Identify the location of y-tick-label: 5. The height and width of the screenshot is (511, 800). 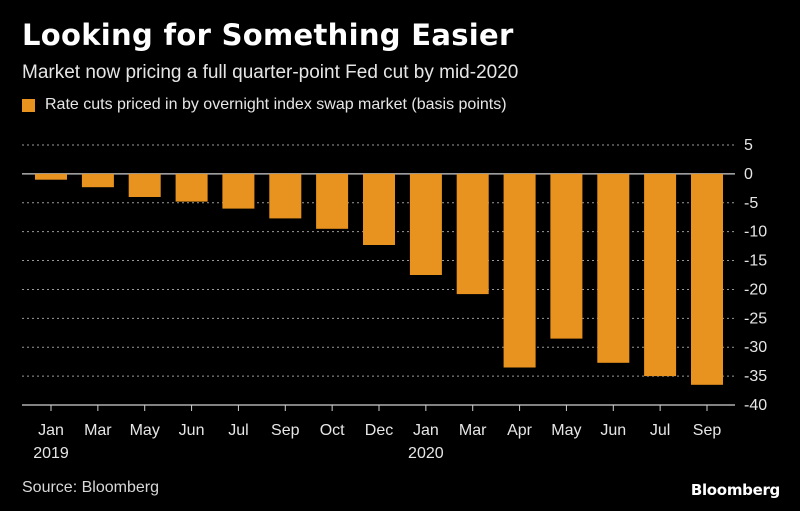
(748, 145).